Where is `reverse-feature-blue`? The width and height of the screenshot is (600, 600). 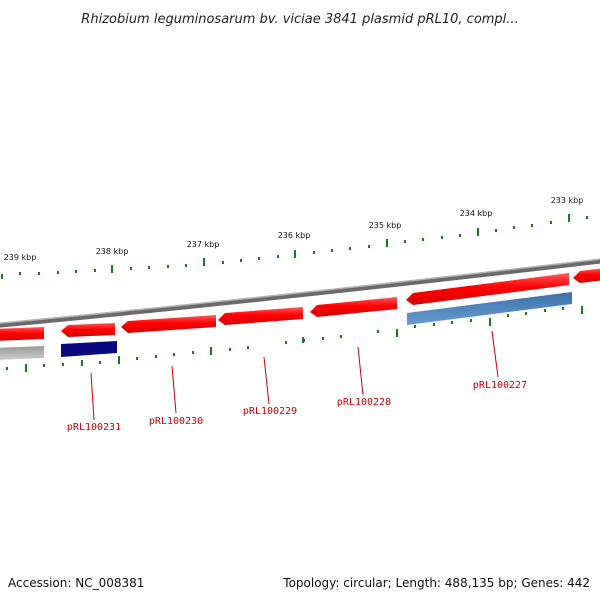
reverse-feature-blue is located at coordinates (489, 308).